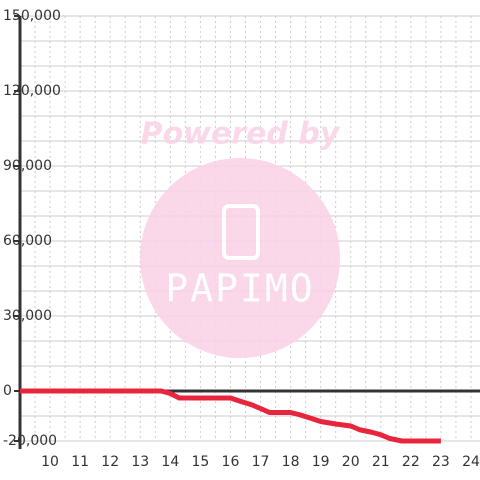 This screenshot has width=480, height=480. Describe the element at coordinates (110, 462) in the screenshot. I see `x-tick-label: 12` at that location.